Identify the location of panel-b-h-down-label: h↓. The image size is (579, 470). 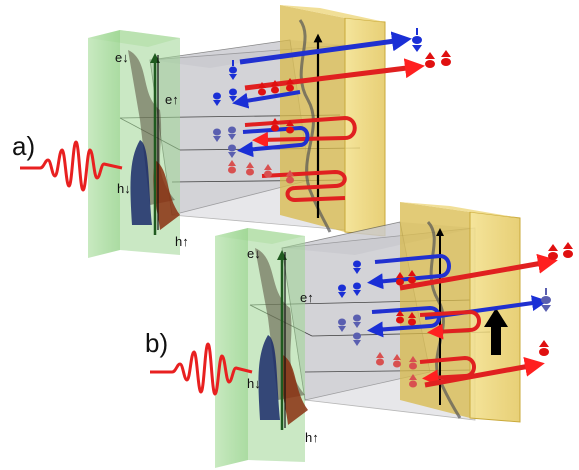
(254, 383).